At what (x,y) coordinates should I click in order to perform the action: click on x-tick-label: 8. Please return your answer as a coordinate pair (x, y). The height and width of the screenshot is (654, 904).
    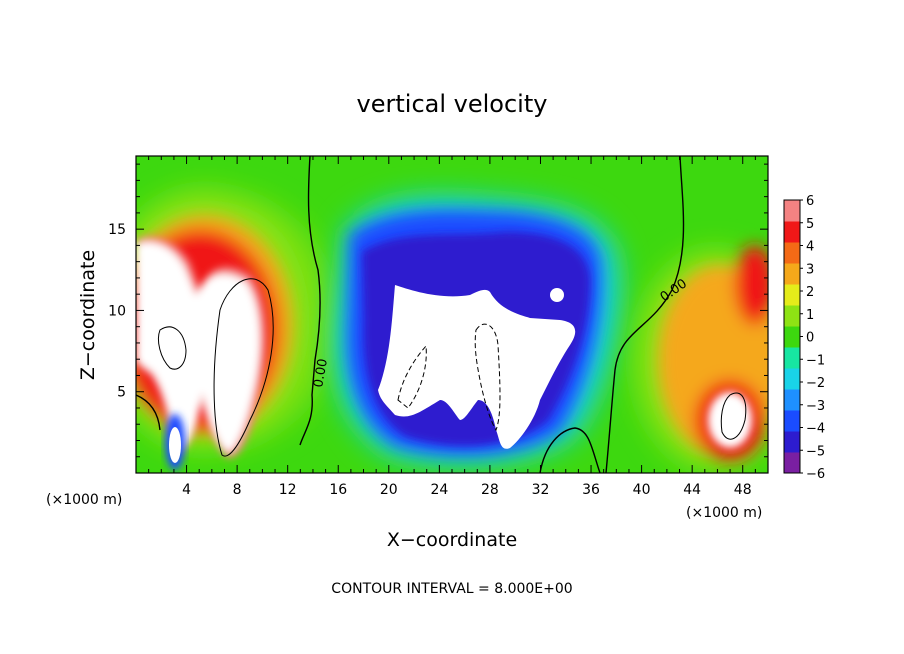
    Looking at the image, I should click on (237, 490).